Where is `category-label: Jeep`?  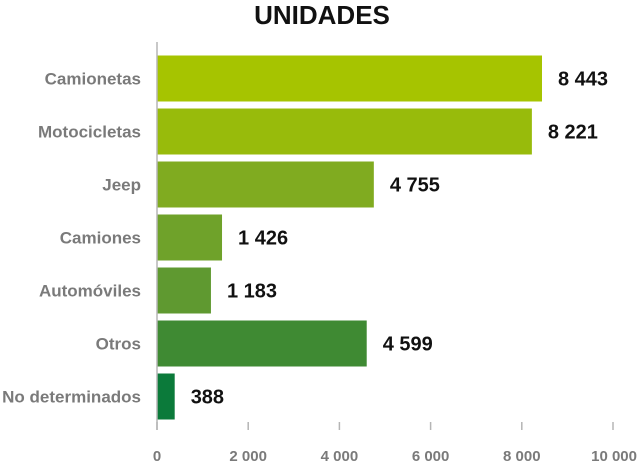
category-label: Jeep is located at coordinates (121, 185).